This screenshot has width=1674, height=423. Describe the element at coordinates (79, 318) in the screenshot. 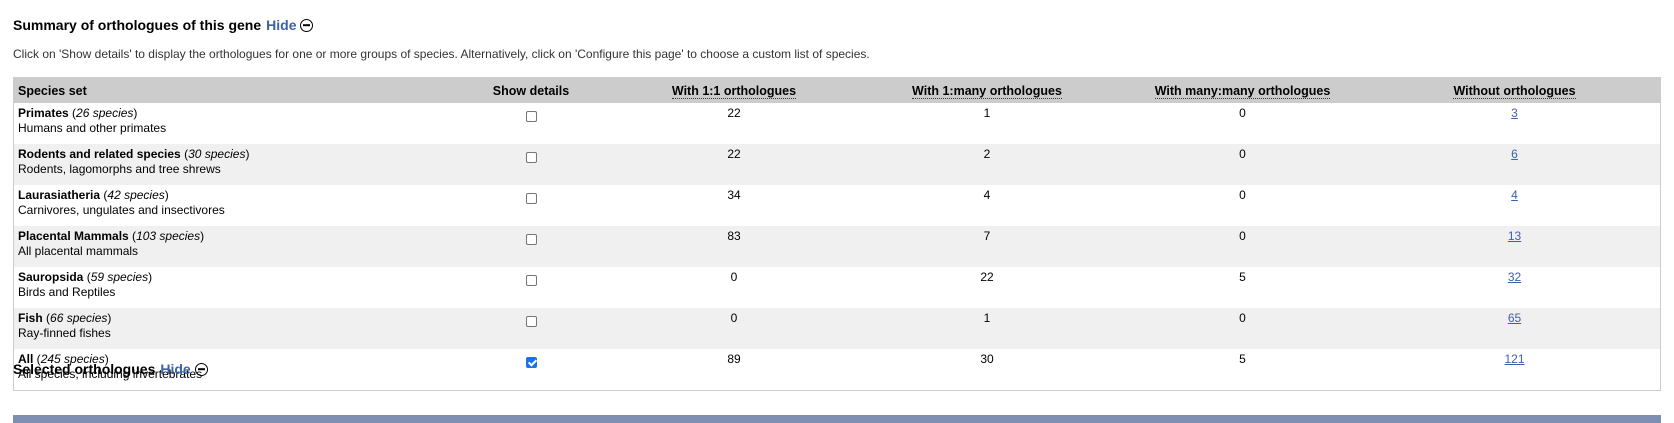

I see `species-count: 66 species` at that location.